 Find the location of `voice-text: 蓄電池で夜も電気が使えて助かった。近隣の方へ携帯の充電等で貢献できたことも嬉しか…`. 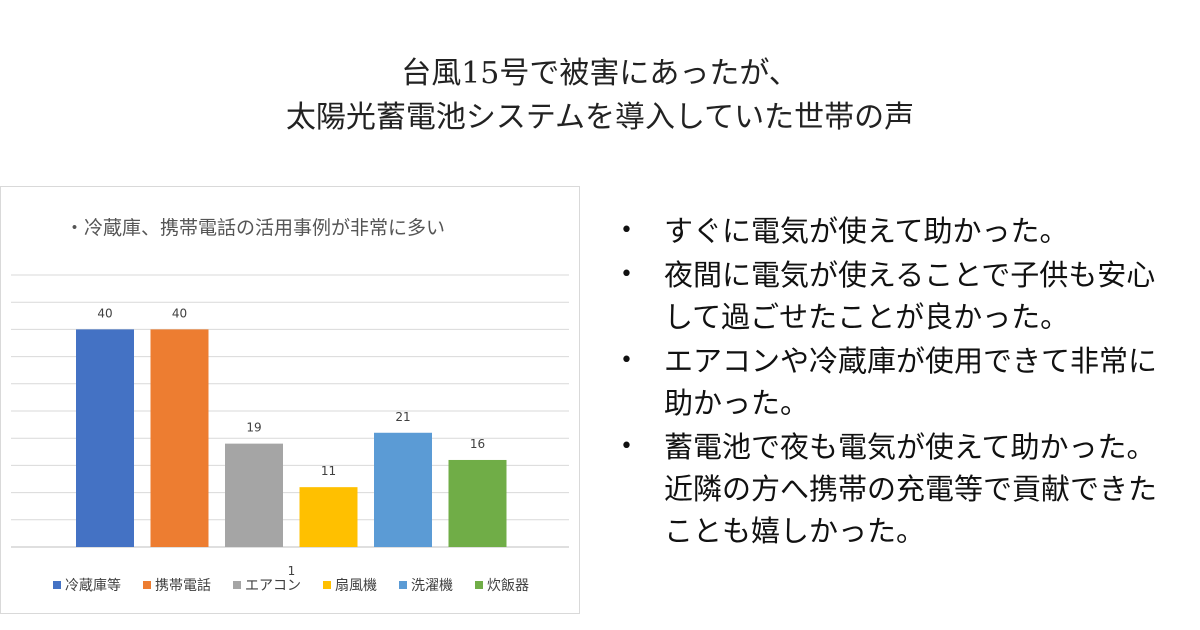

voice-text: 蓄電池で夜も電気が使えて助かった。近隣の方へ携帯の充電等で貢献できたことも嬉しか… is located at coordinates (911, 489).